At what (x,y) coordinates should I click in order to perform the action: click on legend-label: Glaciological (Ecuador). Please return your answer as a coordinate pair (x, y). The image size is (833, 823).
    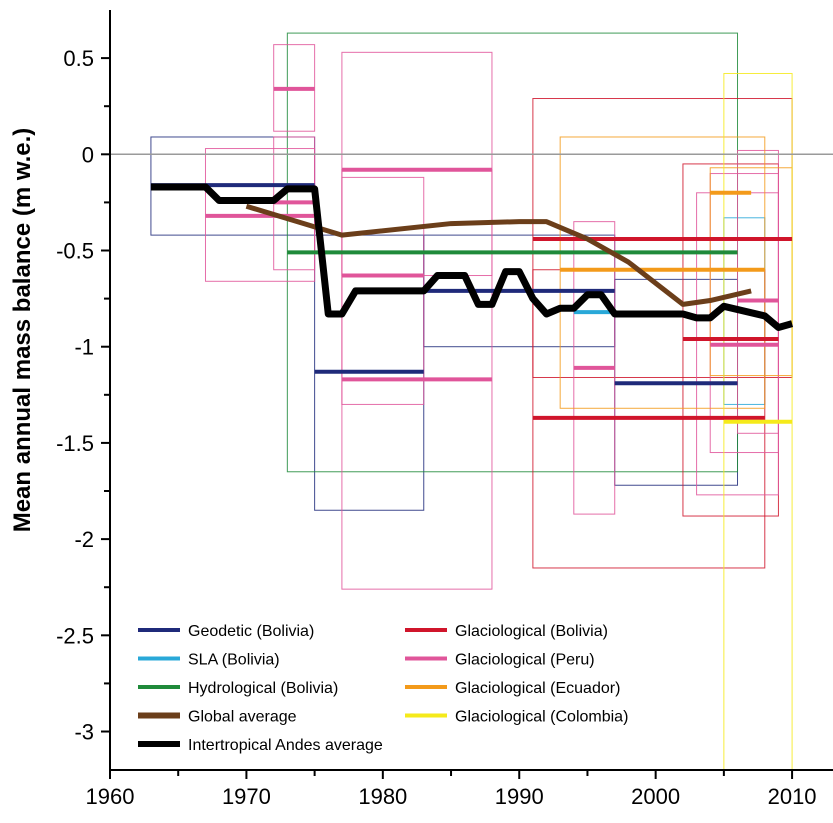
    Looking at the image, I should click on (537, 688).